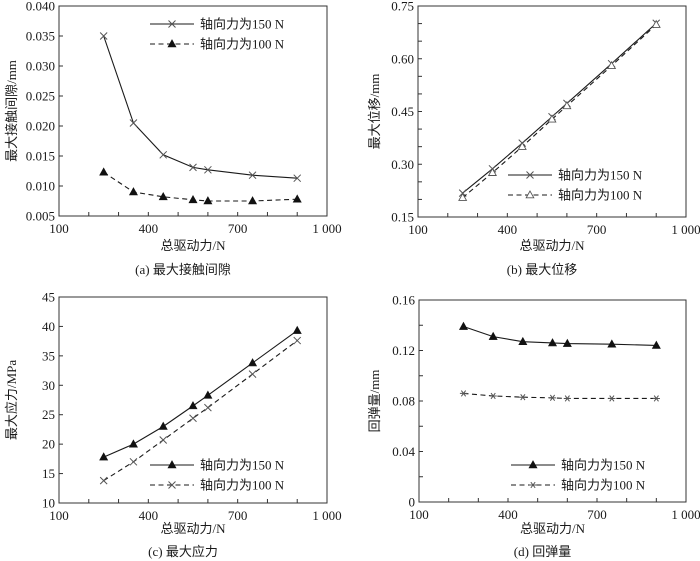 This screenshot has width=700, height=561. Describe the element at coordinates (412, 502) in the screenshot. I see `y-tick-label: 0` at that location.